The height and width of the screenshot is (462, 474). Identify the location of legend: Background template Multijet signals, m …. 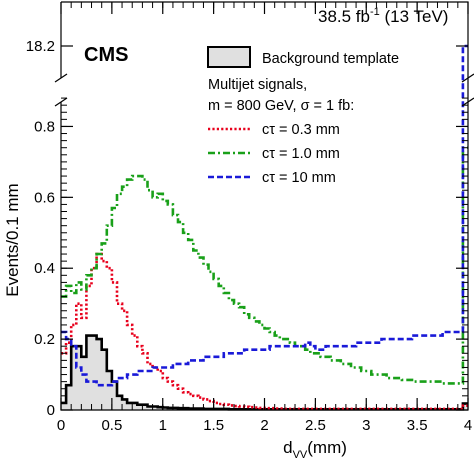
(303, 116).